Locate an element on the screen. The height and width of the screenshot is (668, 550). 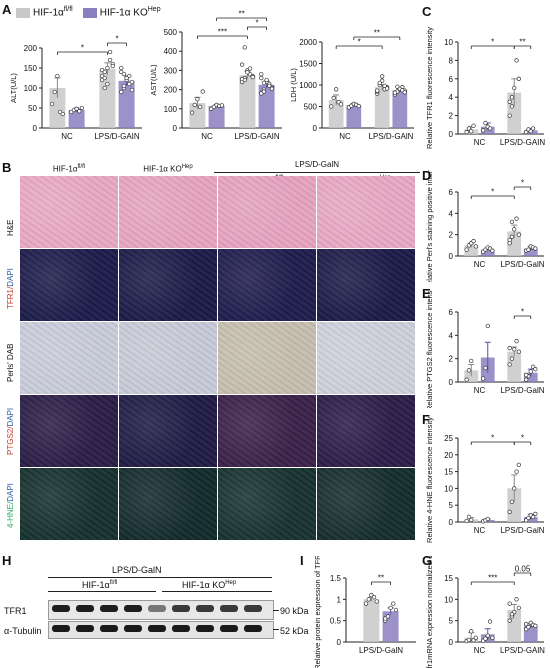
y-tick-label: 150 is located at coordinates (31, 68).